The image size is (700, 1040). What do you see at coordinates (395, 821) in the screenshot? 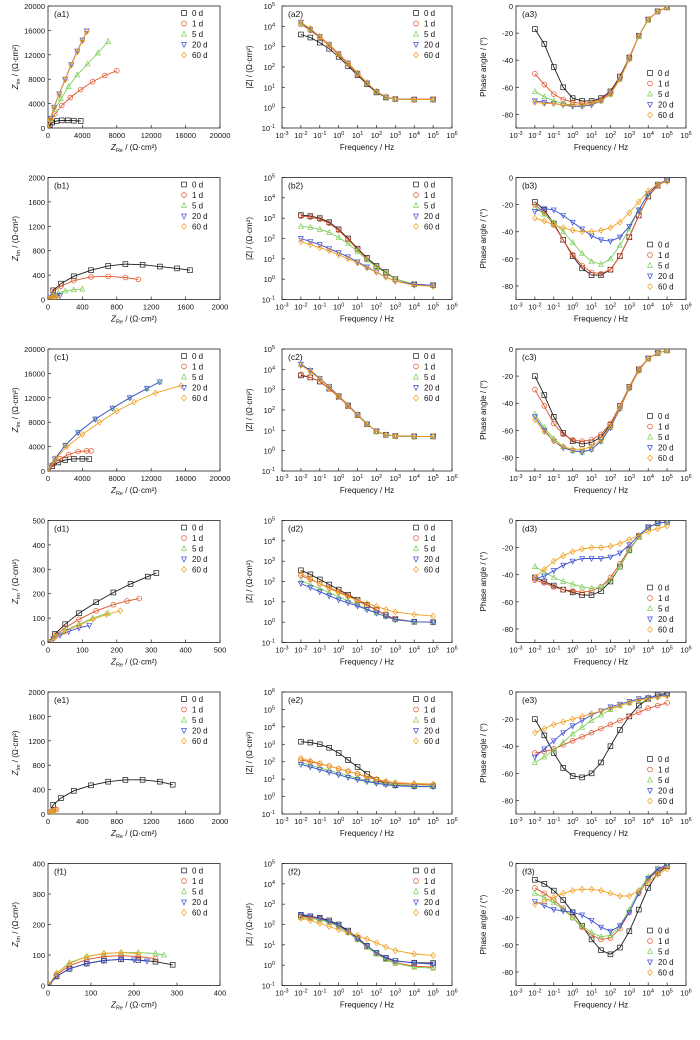
I see `x-tick-label: 10³` at bounding box center [395, 821].